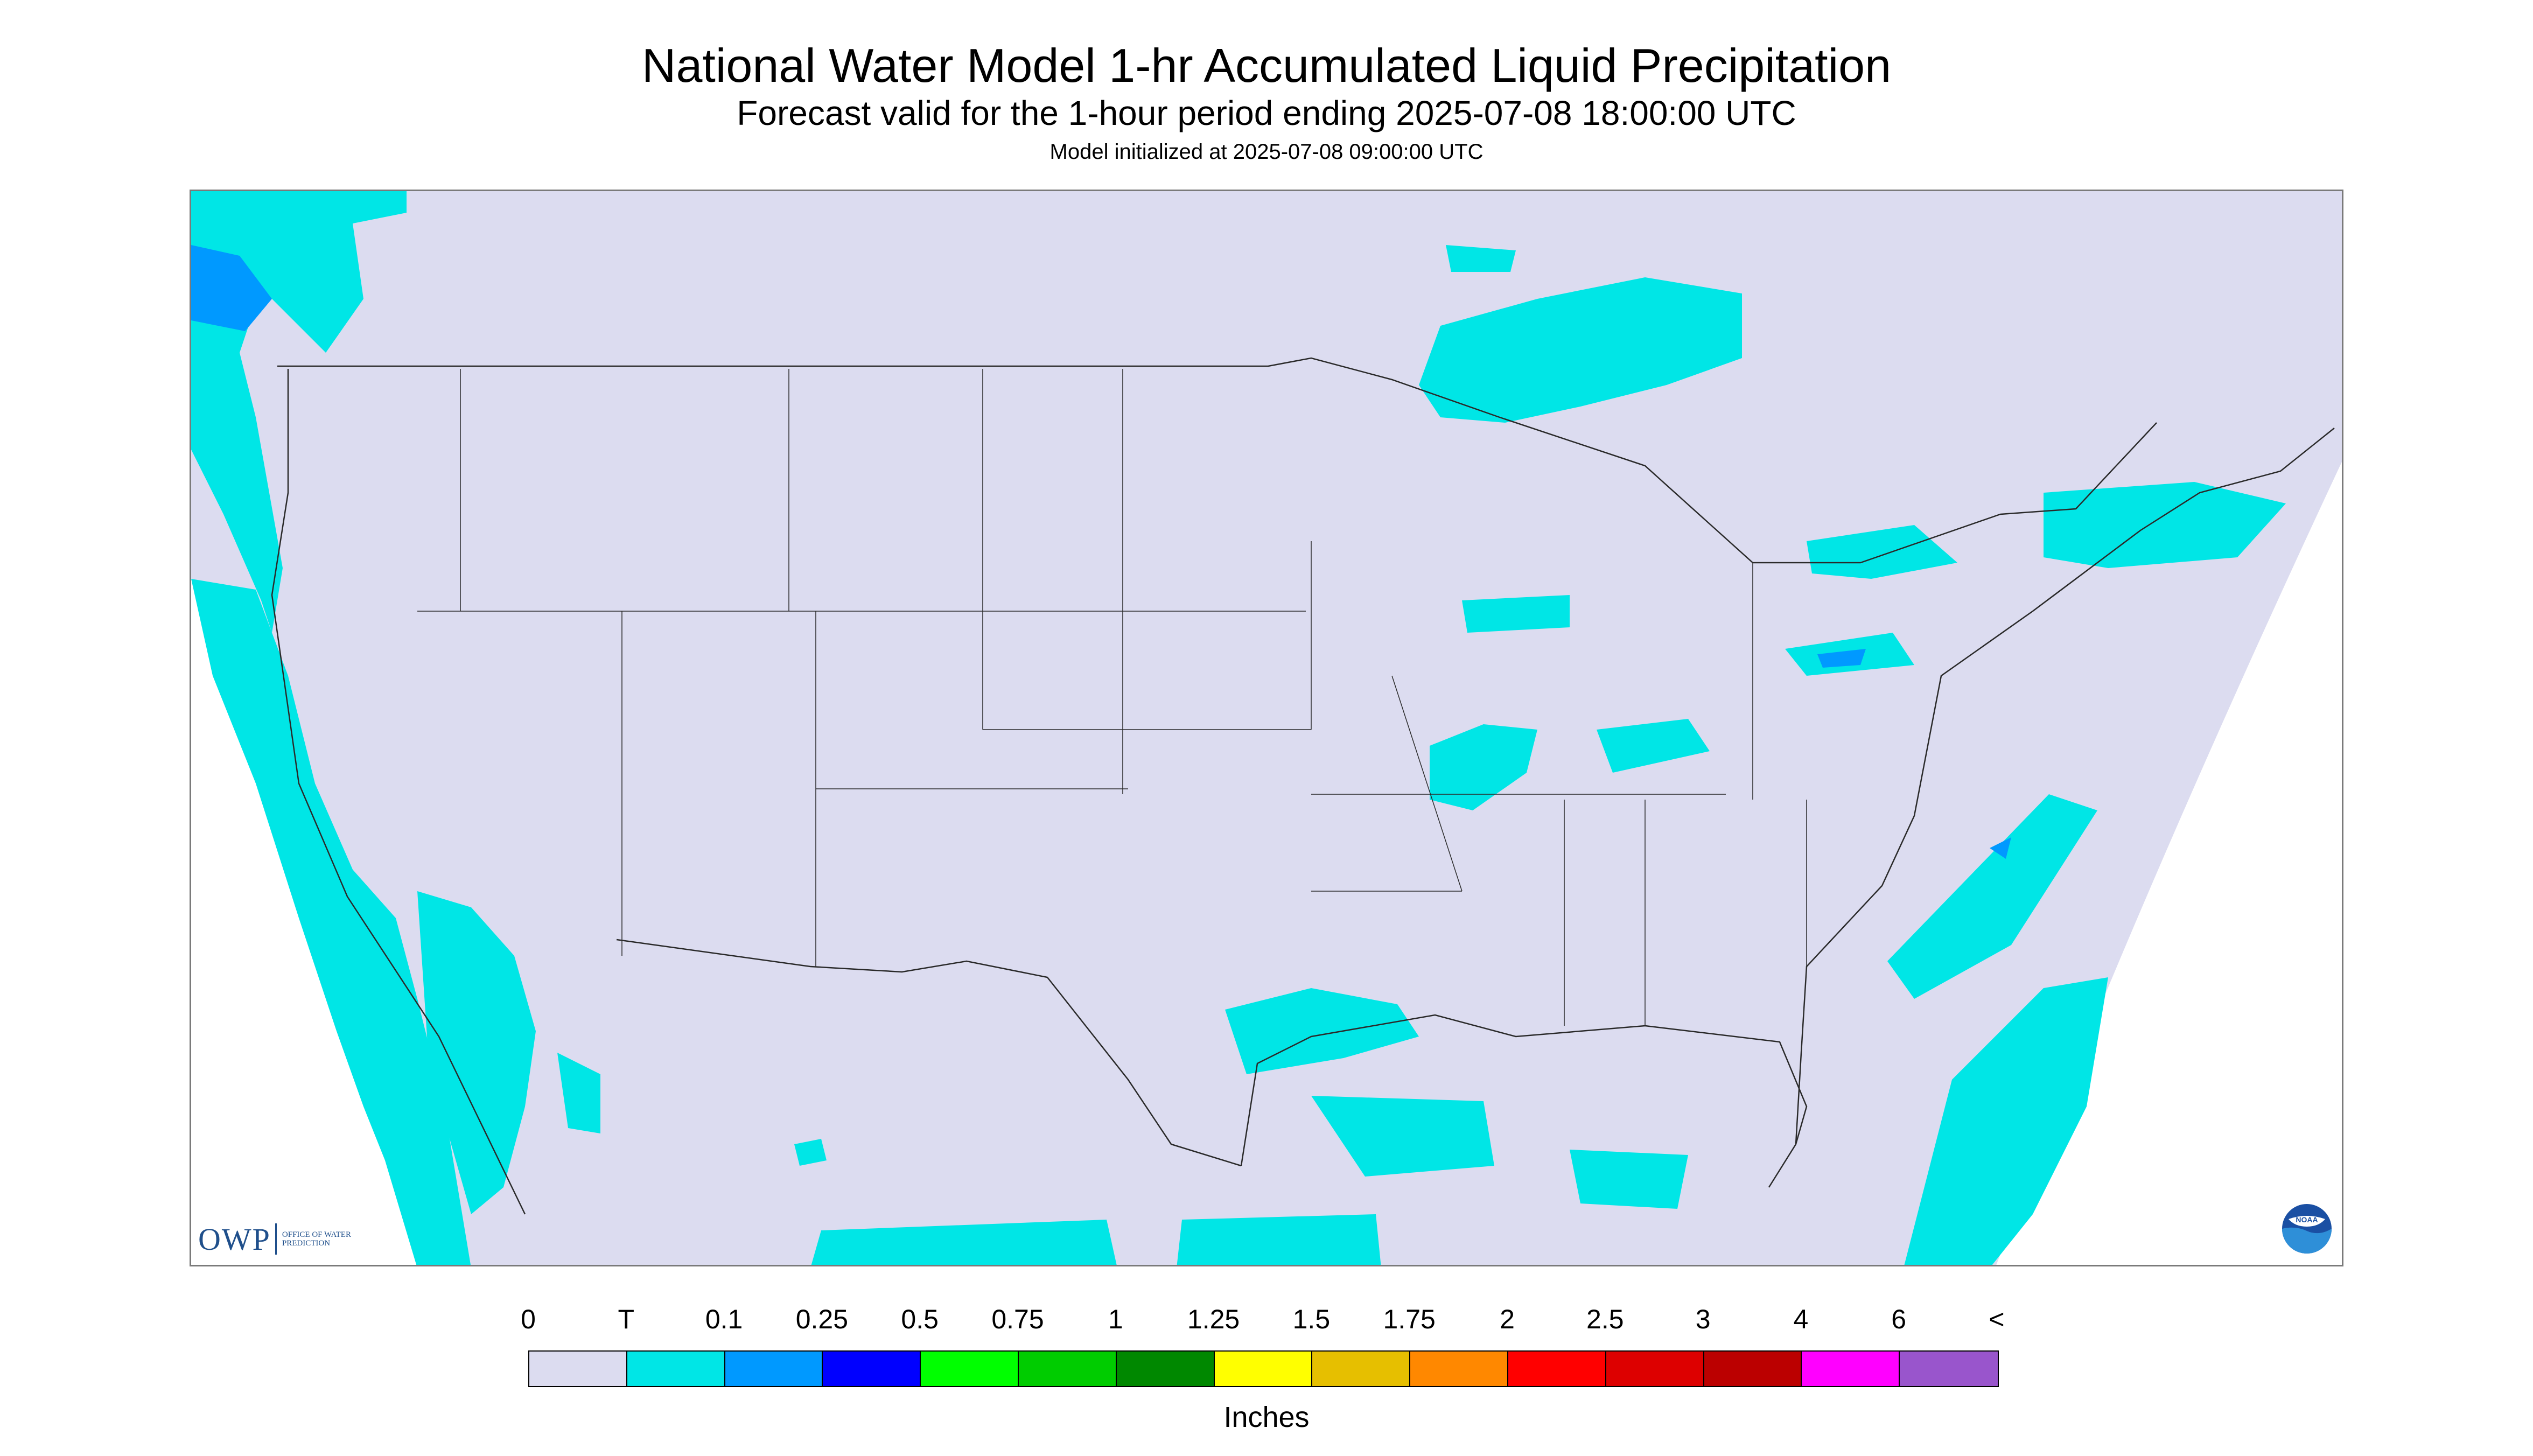 Image resolution: width=2533 pixels, height=1456 pixels. What do you see at coordinates (1992, 896) in the screenshot?
I see `precip-atlantic` at bounding box center [1992, 896].